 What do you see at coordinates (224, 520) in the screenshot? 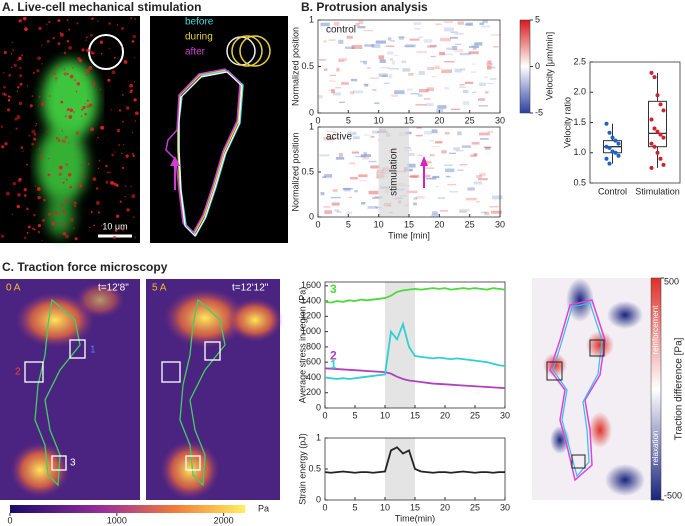
I see `colorbar-tick-label: 2000` at bounding box center [224, 520].